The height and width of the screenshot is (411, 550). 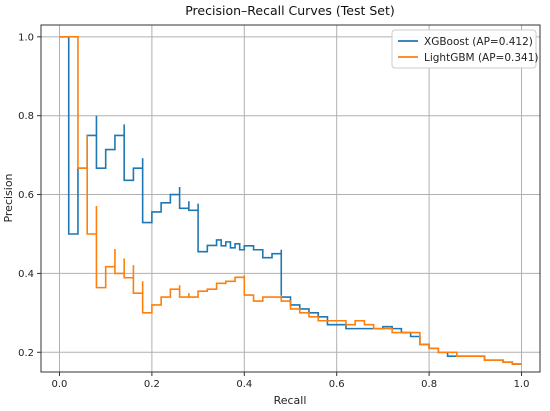 What do you see at coordinates (290, 400) in the screenshot?
I see `x-axis-label: Recall` at bounding box center [290, 400].